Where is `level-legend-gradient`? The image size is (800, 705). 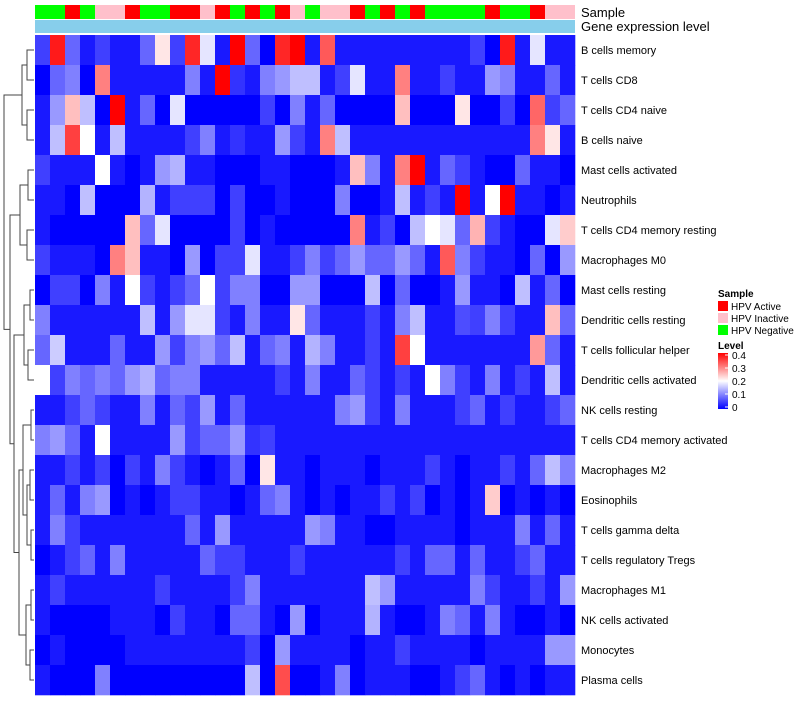
level-legend-gradient is located at coordinates (723, 381).